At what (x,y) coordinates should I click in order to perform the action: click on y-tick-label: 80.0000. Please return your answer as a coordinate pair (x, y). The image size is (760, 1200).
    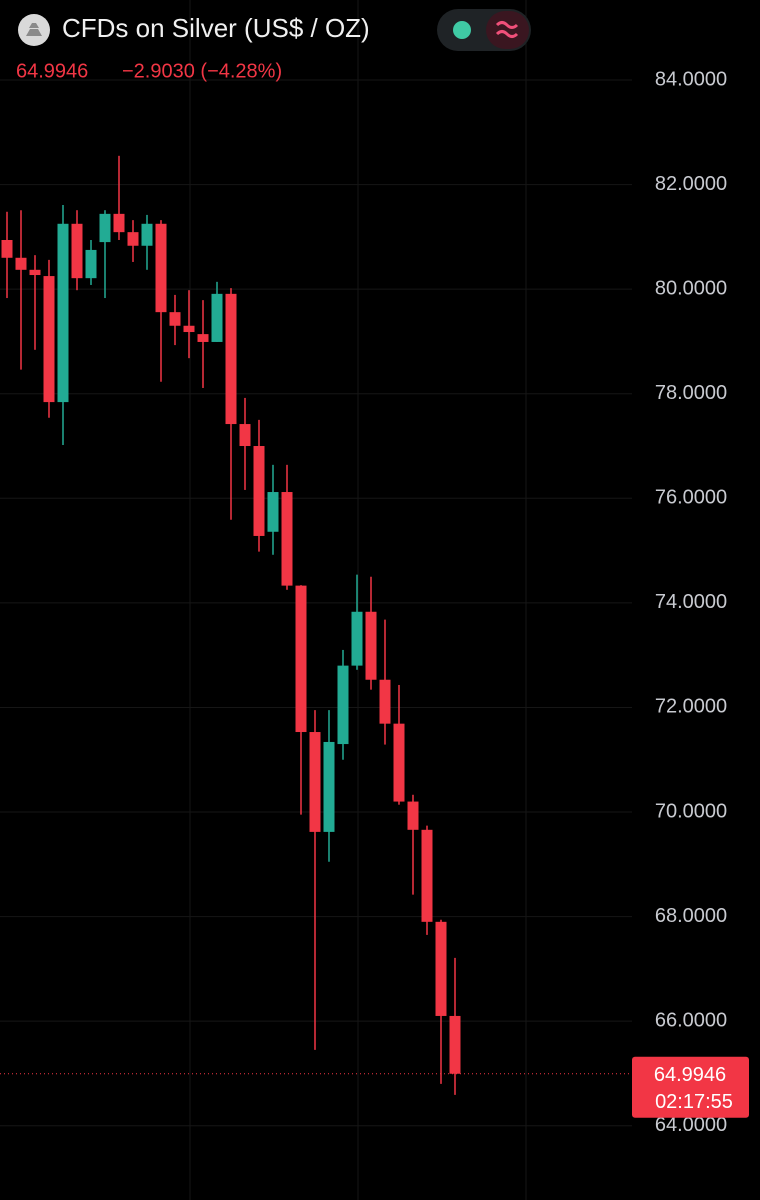
    Looking at the image, I should click on (691, 288).